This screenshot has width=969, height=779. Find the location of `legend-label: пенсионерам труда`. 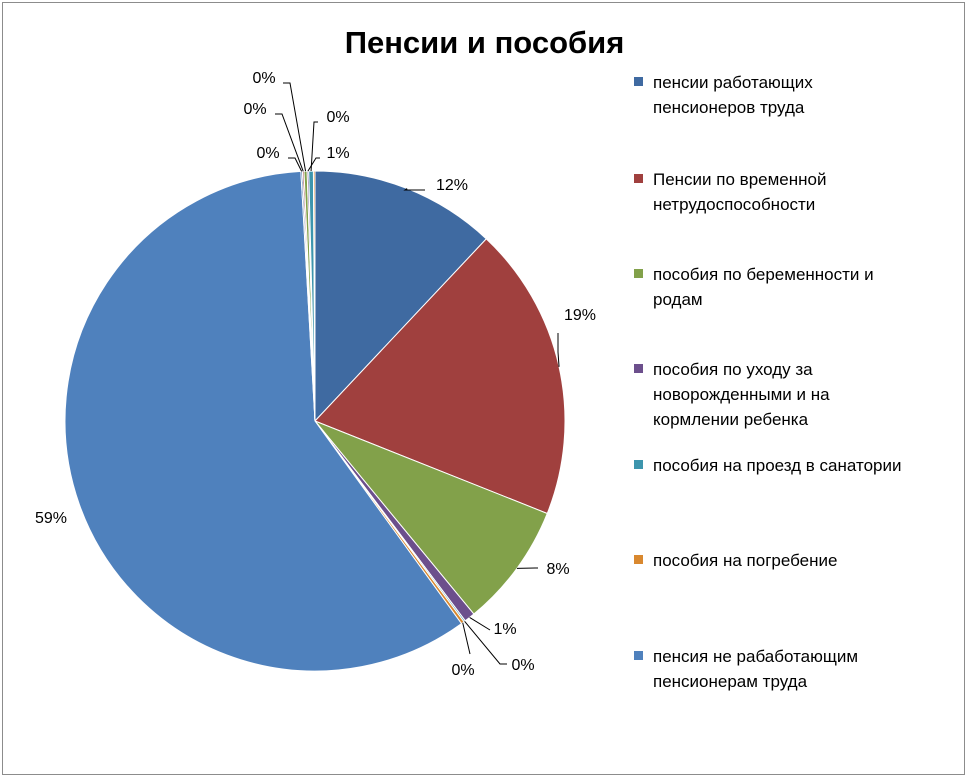

legend-label: пенсионерам труда is located at coordinates (730, 681).